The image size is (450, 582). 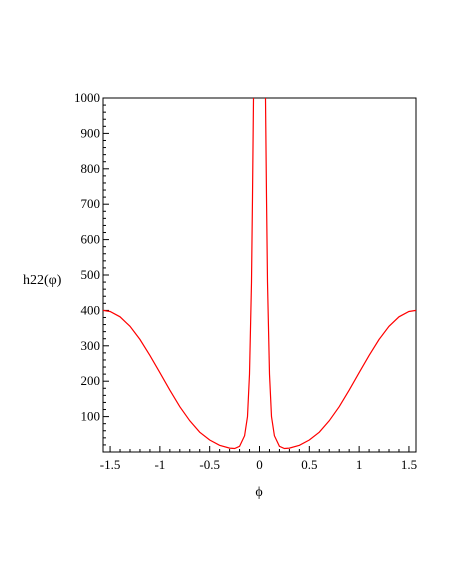 What do you see at coordinates (91, 203) in the screenshot?
I see `y-tick-label: 700` at bounding box center [91, 203].